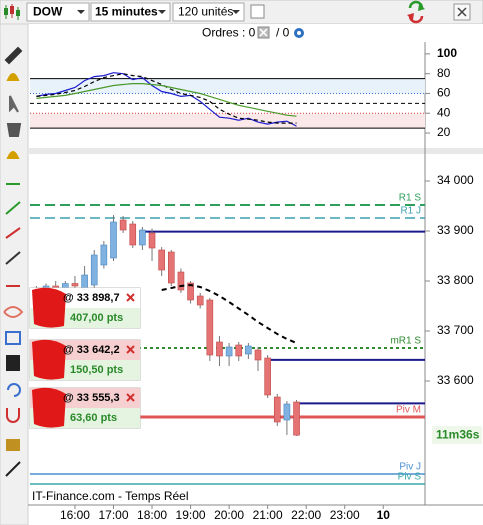  What do you see at coordinates (268, 515) in the screenshot?
I see `x-tick-label: 21:00` at bounding box center [268, 515].